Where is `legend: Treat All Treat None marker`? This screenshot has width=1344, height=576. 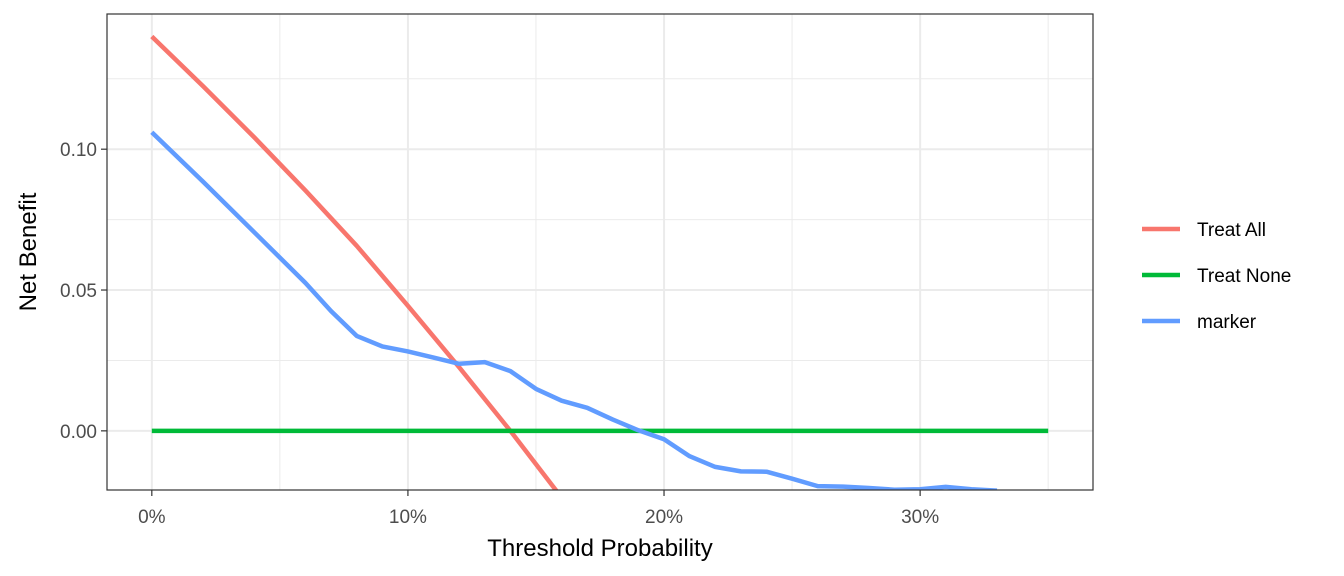
legend: Treat All Treat None marker is located at coordinates (1216, 276).